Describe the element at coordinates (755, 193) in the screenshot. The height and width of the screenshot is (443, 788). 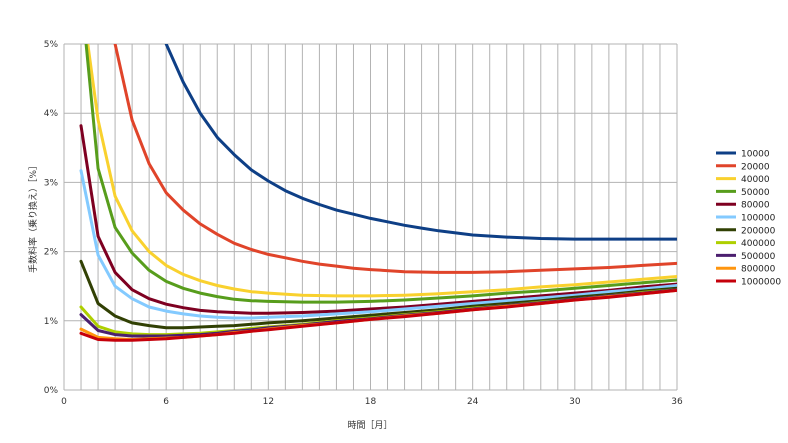
I see `legend-label-50000: 50000` at that location.